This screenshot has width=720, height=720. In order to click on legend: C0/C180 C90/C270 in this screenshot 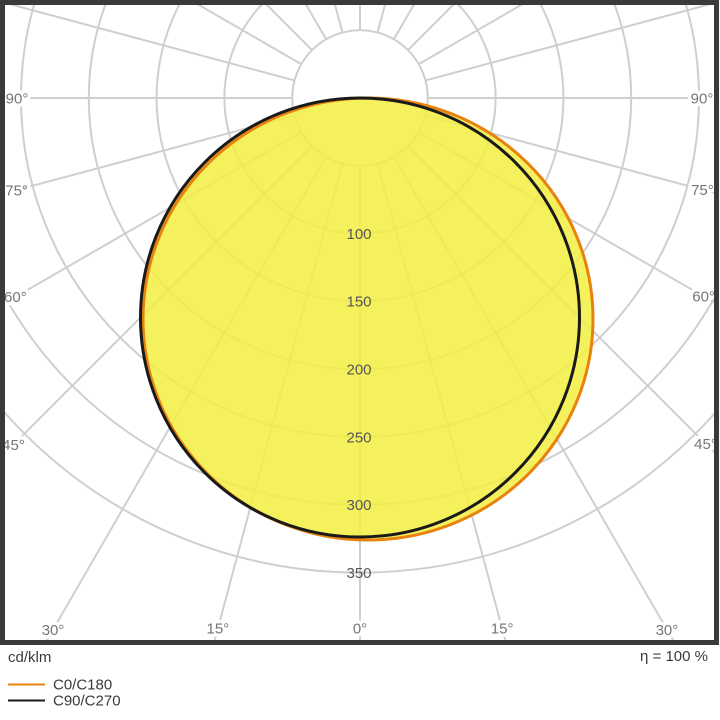, I will do `click(64, 693)`.